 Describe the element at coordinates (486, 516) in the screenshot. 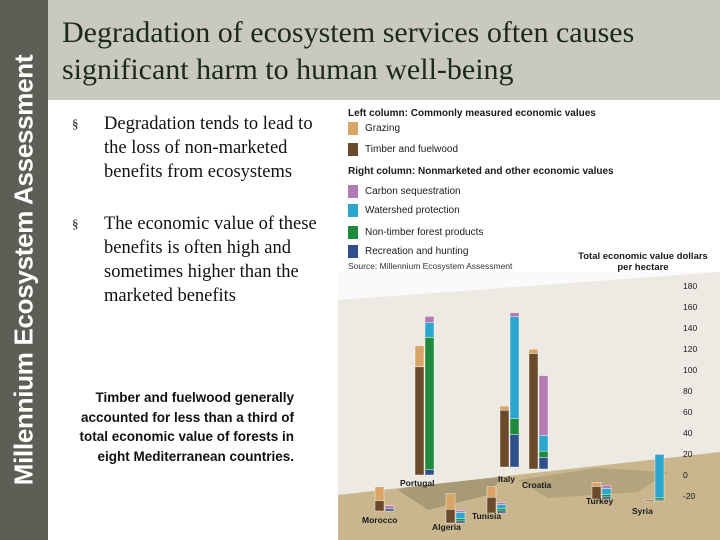

I see `country-label: Tunisia` at that location.